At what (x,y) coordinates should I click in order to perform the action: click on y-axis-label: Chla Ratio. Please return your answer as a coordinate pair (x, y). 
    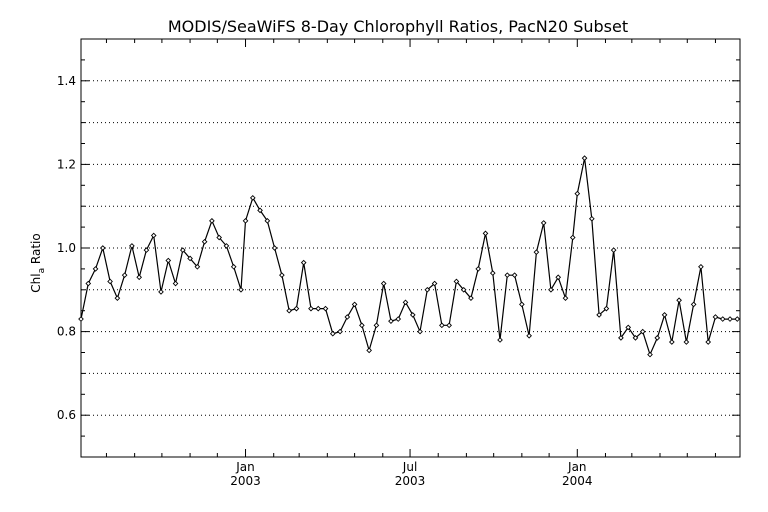
    Looking at the image, I should click on (38, 262).